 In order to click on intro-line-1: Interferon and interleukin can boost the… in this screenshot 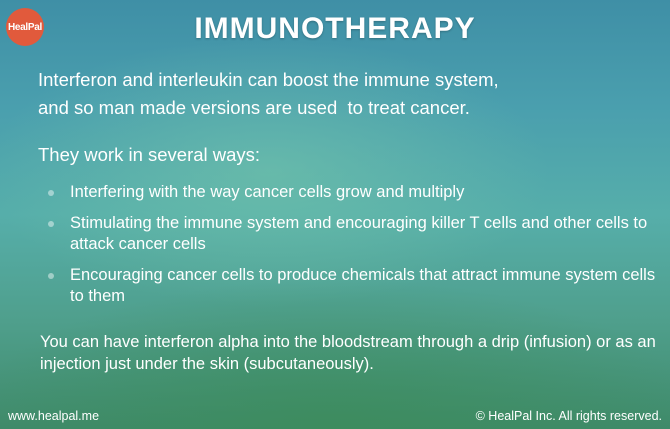, I will do `click(268, 79)`.